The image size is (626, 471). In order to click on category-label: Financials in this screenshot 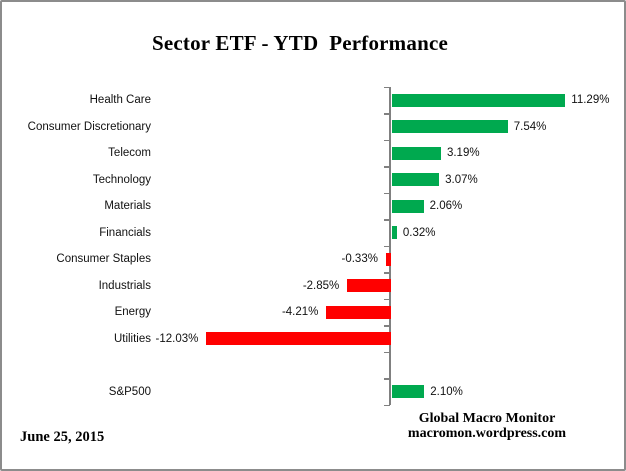, I will do `click(125, 232)`.